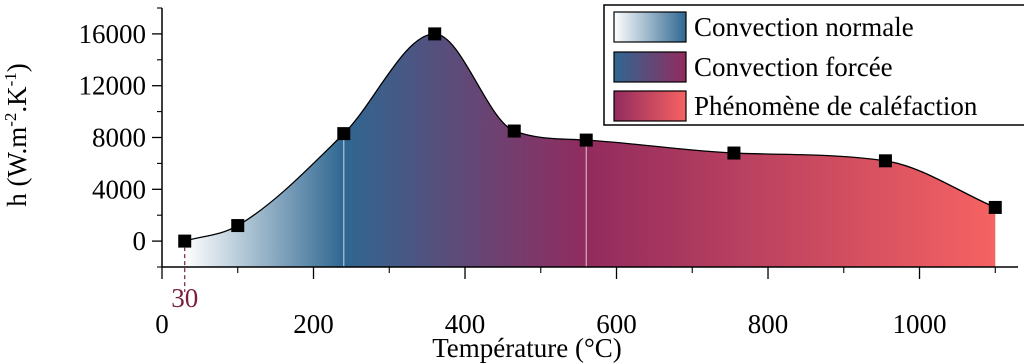 This screenshot has width=1024, height=363. I want to click on y-axis-title-sup1: -2, so click(10, 120).